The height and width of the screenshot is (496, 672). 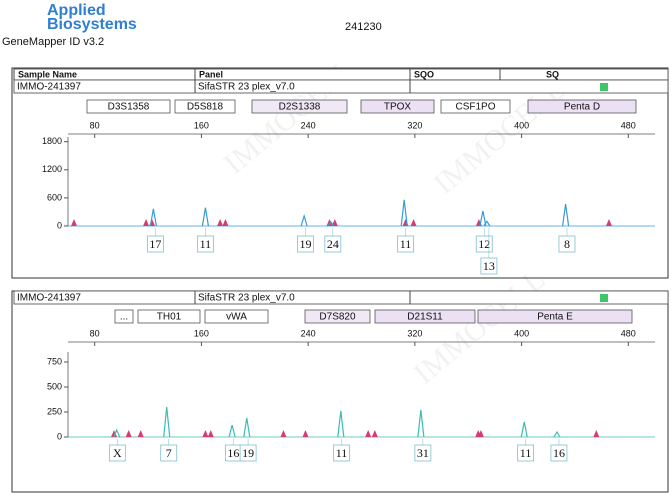 I want to click on brand: Applied, so click(x=76, y=10).